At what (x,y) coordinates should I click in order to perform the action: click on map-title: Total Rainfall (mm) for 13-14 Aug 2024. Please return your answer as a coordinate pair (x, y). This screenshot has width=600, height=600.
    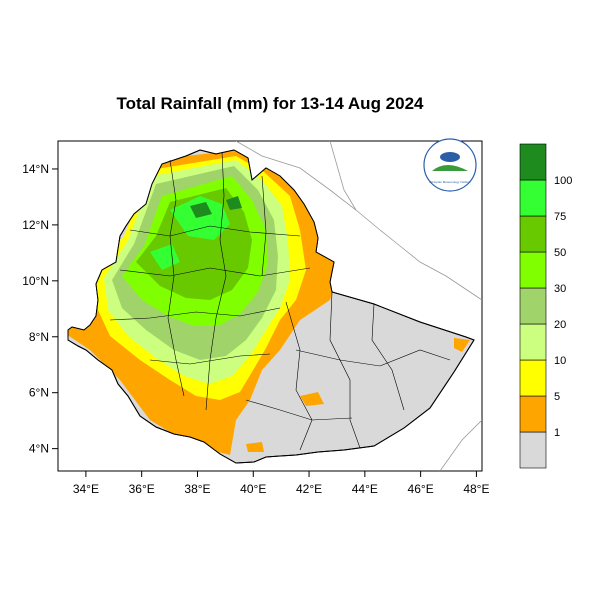
    Looking at the image, I should click on (270, 103).